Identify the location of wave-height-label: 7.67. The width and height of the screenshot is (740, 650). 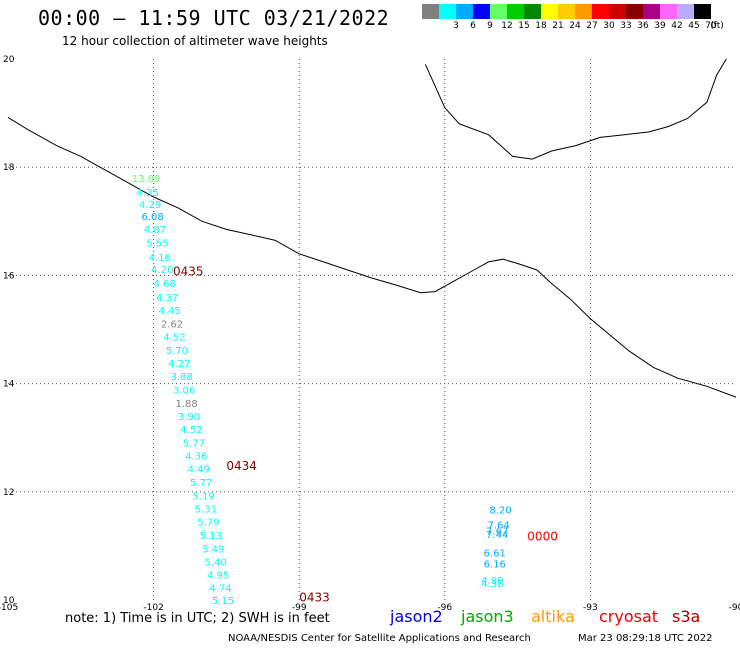
(497, 532).